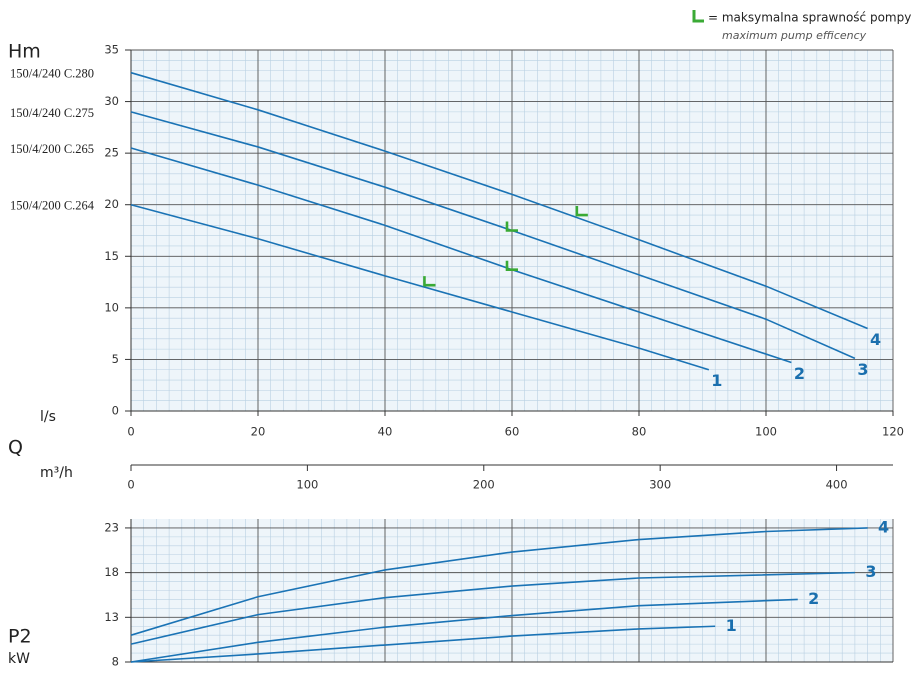 The height and width of the screenshot is (681, 915). I want to click on x-tick-label: 0, so click(130, 432).